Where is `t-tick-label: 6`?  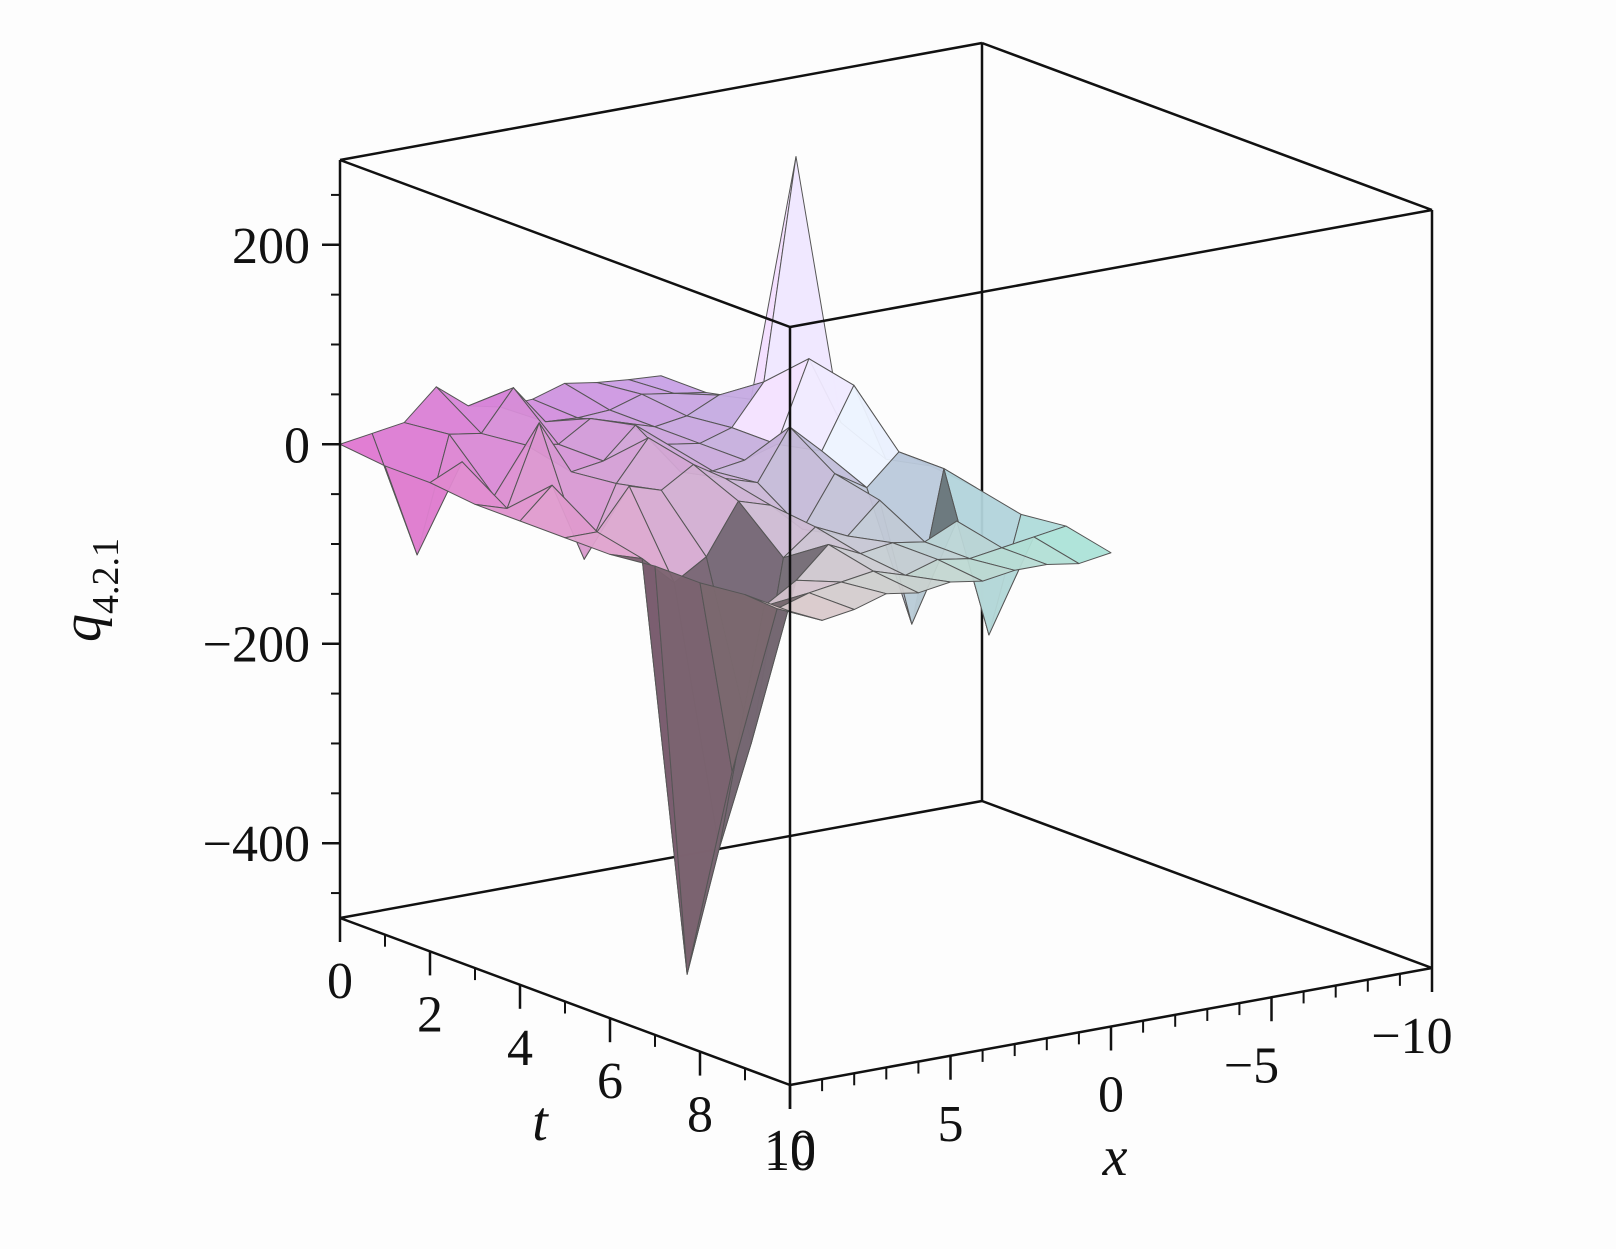 t-tick-label: 6 is located at coordinates (610, 1081).